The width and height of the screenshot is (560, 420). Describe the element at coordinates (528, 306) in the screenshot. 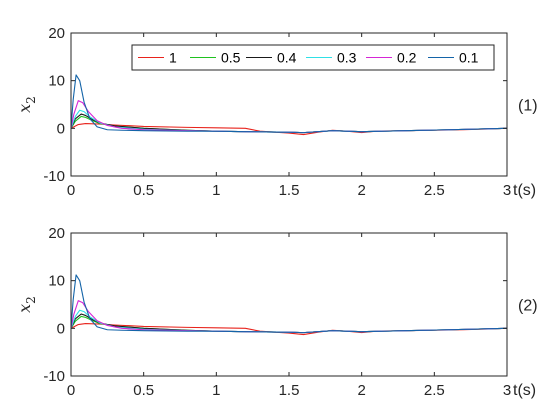

I see `panel-label: (2)` at that location.